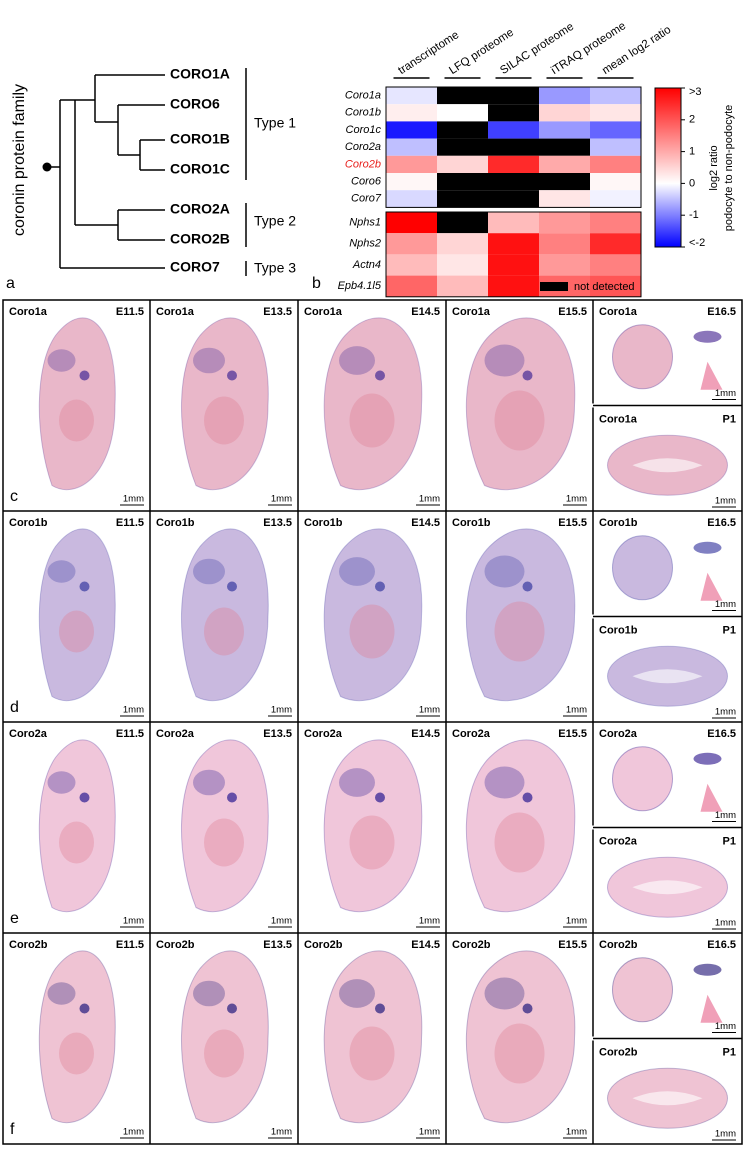 This screenshot has height=1149, width=745. What do you see at coordinates (200, 239) in the screenshot?
I see `leaf-label: CORO2B` at bounding box center [200, 239].